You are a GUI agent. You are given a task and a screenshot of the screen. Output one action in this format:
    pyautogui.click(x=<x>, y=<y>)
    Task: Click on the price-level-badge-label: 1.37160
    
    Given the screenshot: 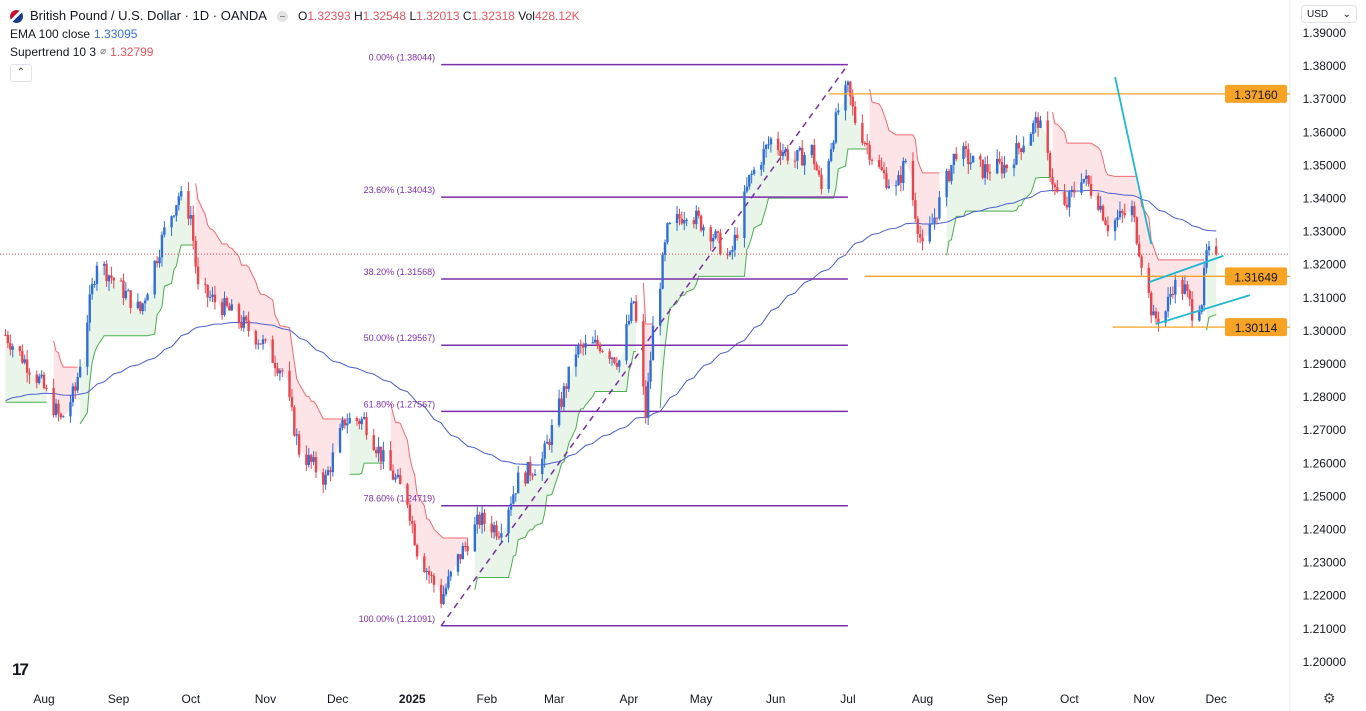 What is the action you would take?
    pyautogui.click(x=1256, y=95)
    